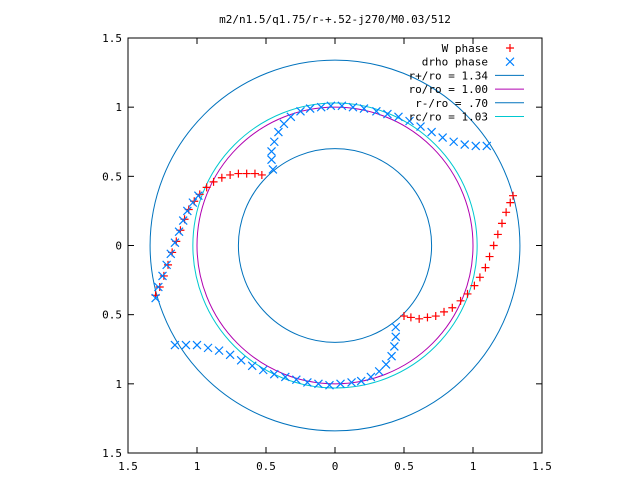  What do you see at coordinates (455, 62) in the screenshot?
I see `legend-label: drho phase` at bounding box center [455, 62].